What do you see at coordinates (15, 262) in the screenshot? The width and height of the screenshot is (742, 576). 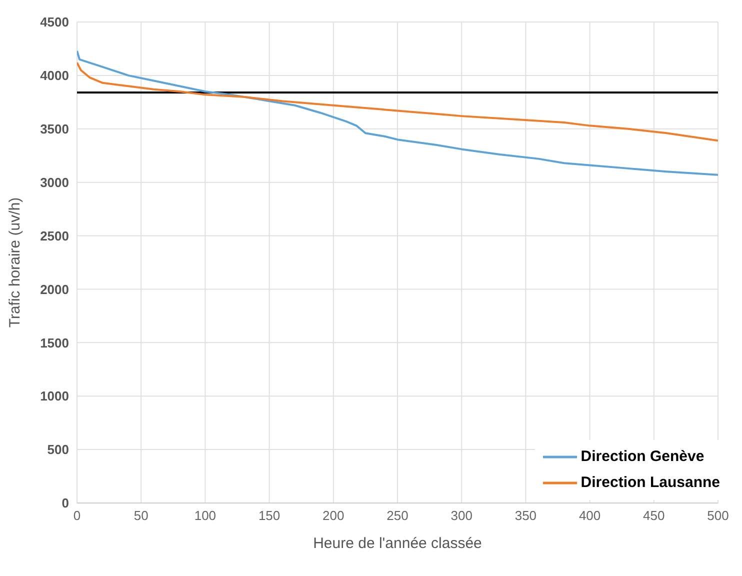 I see `y-axis-title: Trafic horaire (uv/h)` at bounding box center [15, 262].